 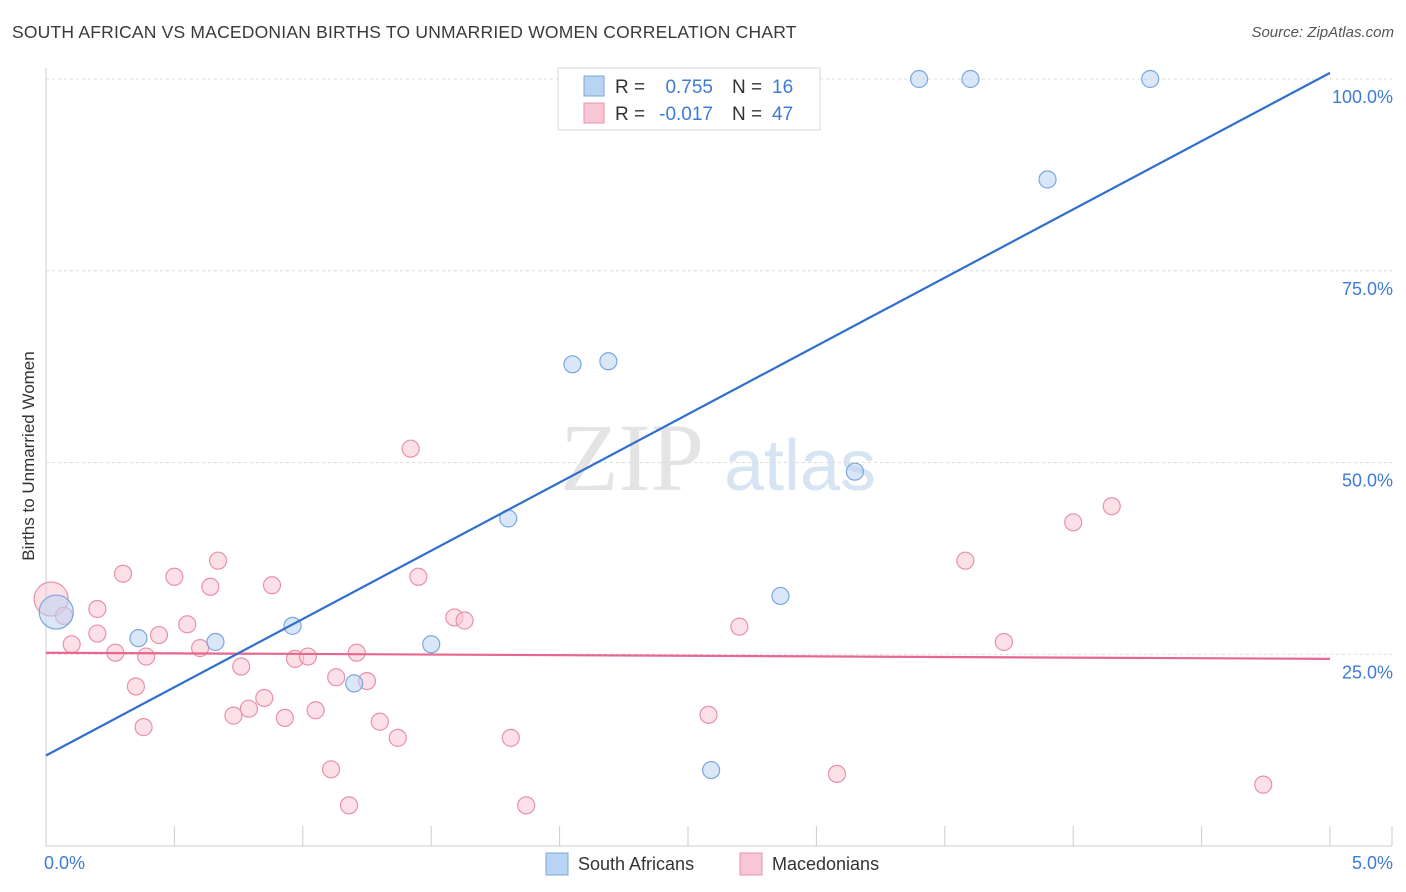 What do you see at coordinates (594, 113) in the screenshot?
I see `macedonians-legend-swatch` at bounding box center [594, 113].